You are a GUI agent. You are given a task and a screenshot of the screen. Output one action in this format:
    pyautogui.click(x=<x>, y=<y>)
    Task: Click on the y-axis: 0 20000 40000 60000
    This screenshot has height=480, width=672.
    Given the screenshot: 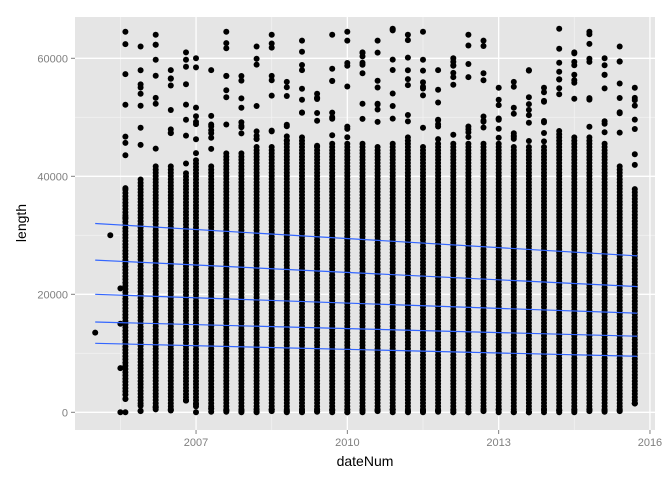 What is the action you would take?
    pyautogui.click(x=56, y=236)
    